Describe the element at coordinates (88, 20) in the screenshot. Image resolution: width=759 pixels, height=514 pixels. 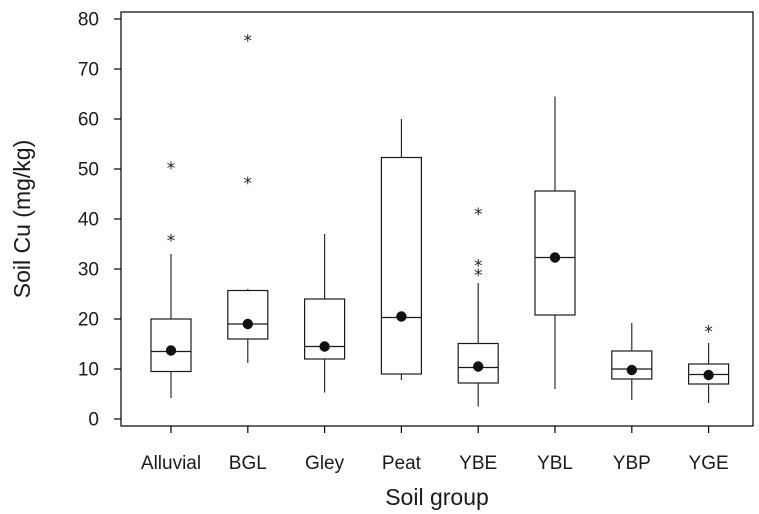
I see `y-tick-label: 80` at that location.